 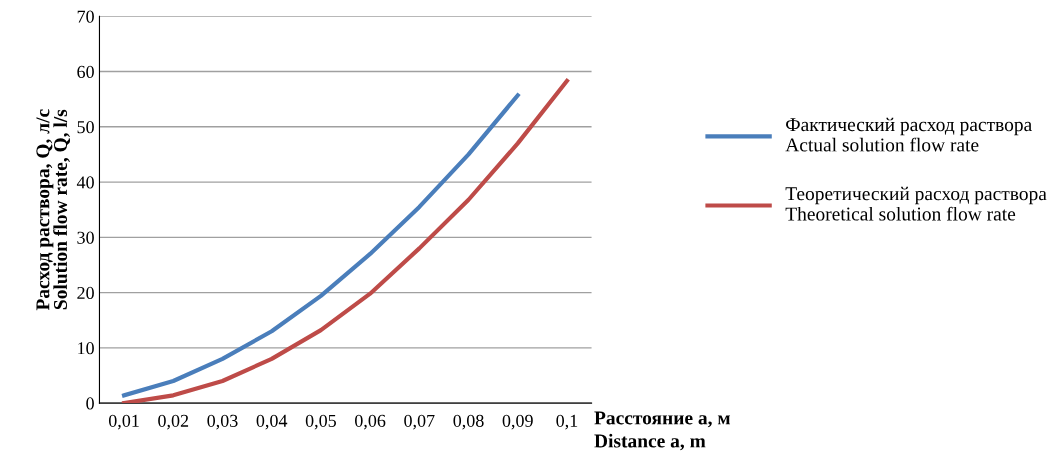 What do you see at coordinates (85, 16) in the screenshot?
I see `y-tick-label: 70` at bounding box center [85, 16].